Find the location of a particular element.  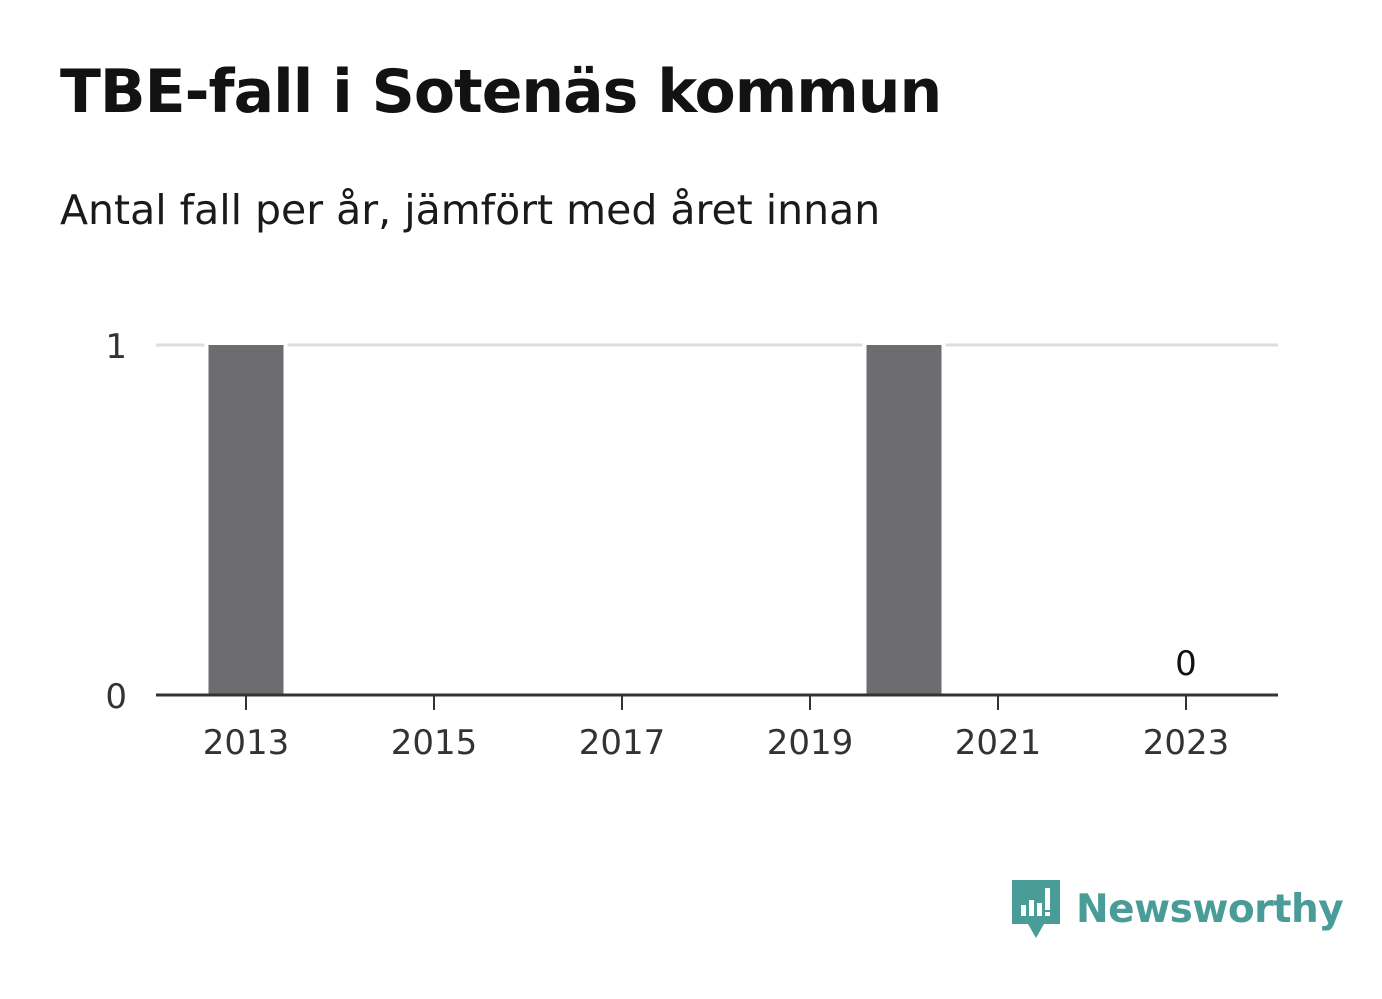

newsworthy-logo-icon is located at coordinates (1036, 909).